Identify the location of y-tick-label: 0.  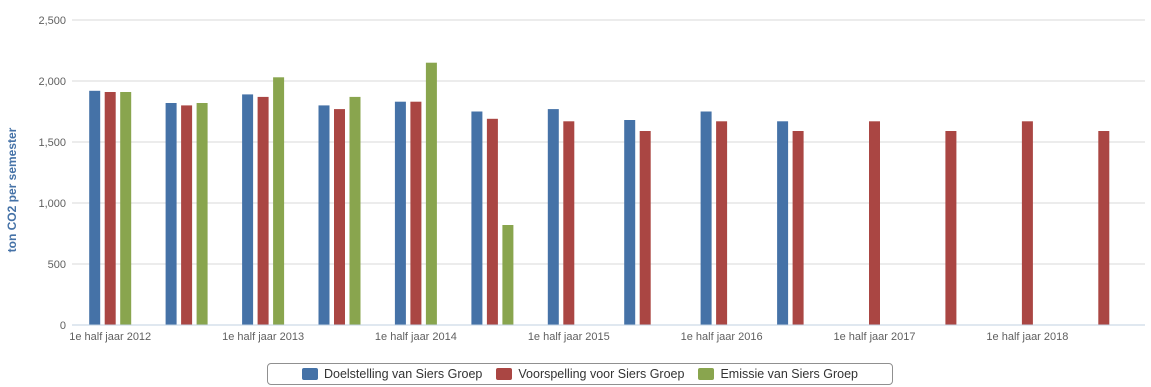
(63, 326).